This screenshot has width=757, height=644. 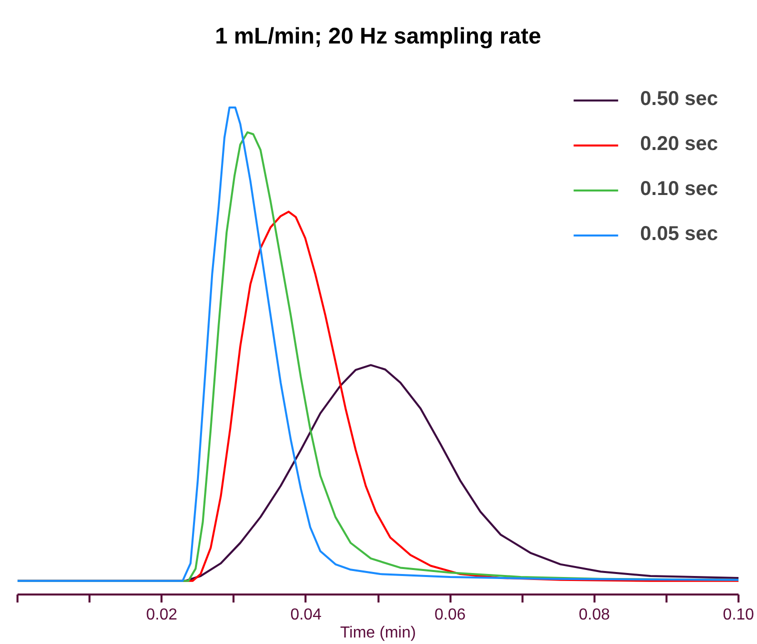 What do you see at coordinates (738, 615) in the screenshot?
I see `x-tick-label: 0.10` at bounding box center [738, 615].